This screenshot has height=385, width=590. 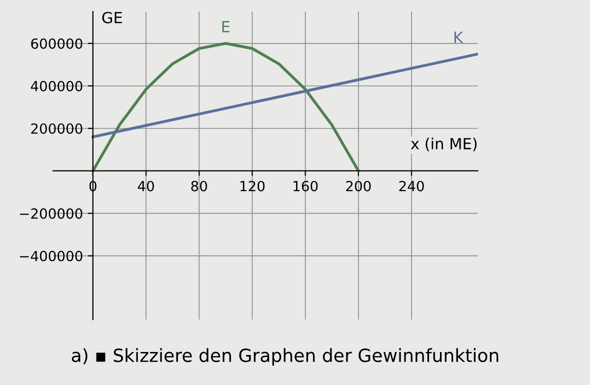 What do you see at coordinates (459, 37) in the screenshot?
I see `series-label: K` at bounding box center [459, 37].